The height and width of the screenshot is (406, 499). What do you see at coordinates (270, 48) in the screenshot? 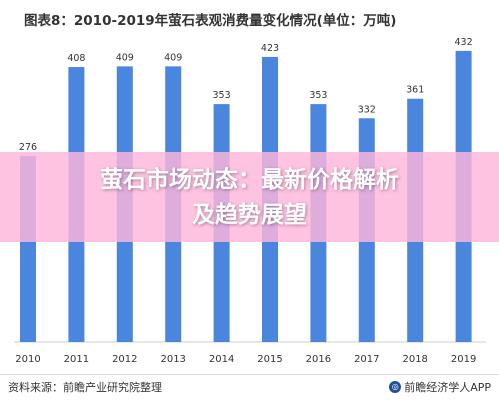
I see `bar-label-2015: 423` at bounding box center [270, 48].